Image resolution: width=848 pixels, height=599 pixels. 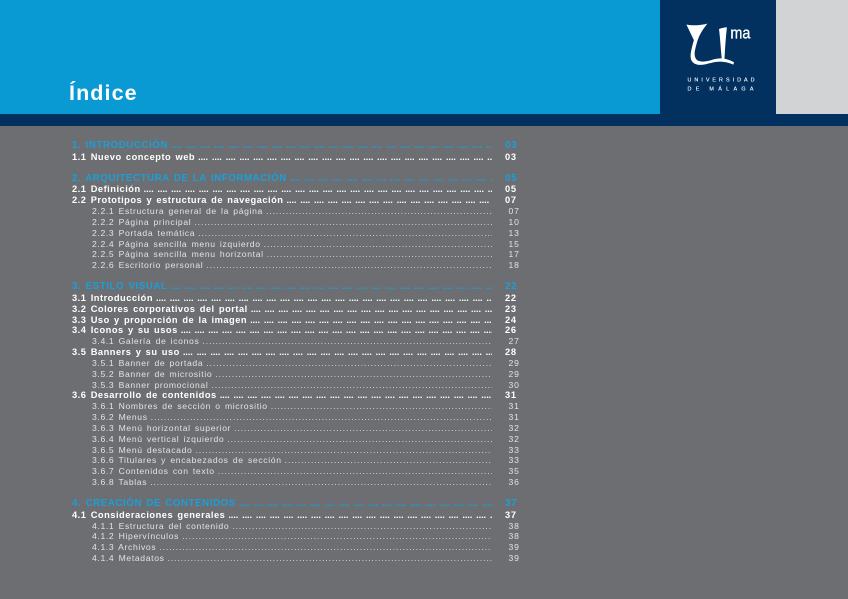 I want to click on svg-text: DE MÁLAGA, so click(x=721, y=89).